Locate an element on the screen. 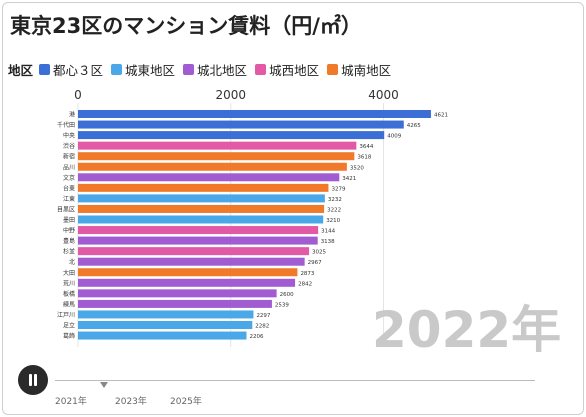 The height and width of the screenshot is (417, 586). category-label: 江東 is located at coordinates (69, 199).